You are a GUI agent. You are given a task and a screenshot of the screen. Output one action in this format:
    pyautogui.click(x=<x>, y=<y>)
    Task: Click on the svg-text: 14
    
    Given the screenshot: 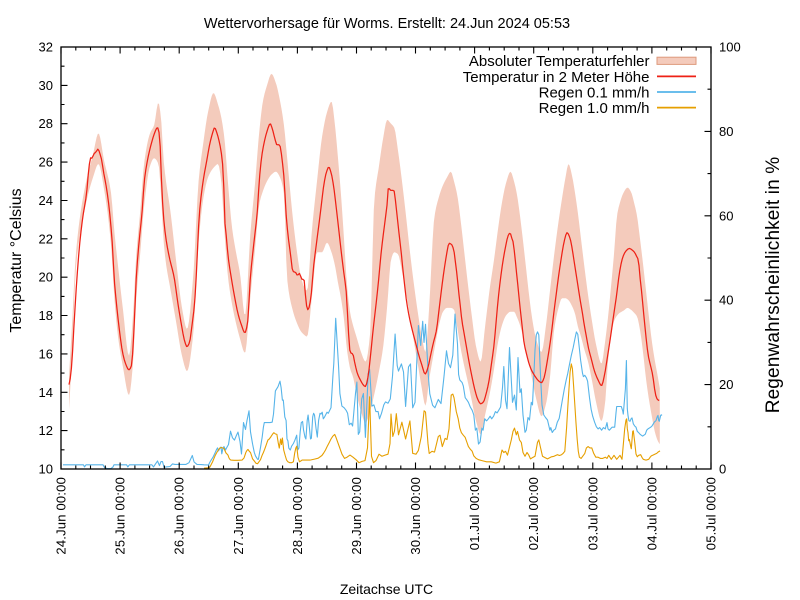 What is the action you would take?
    pyautogui.click(x=46, y=392)
    